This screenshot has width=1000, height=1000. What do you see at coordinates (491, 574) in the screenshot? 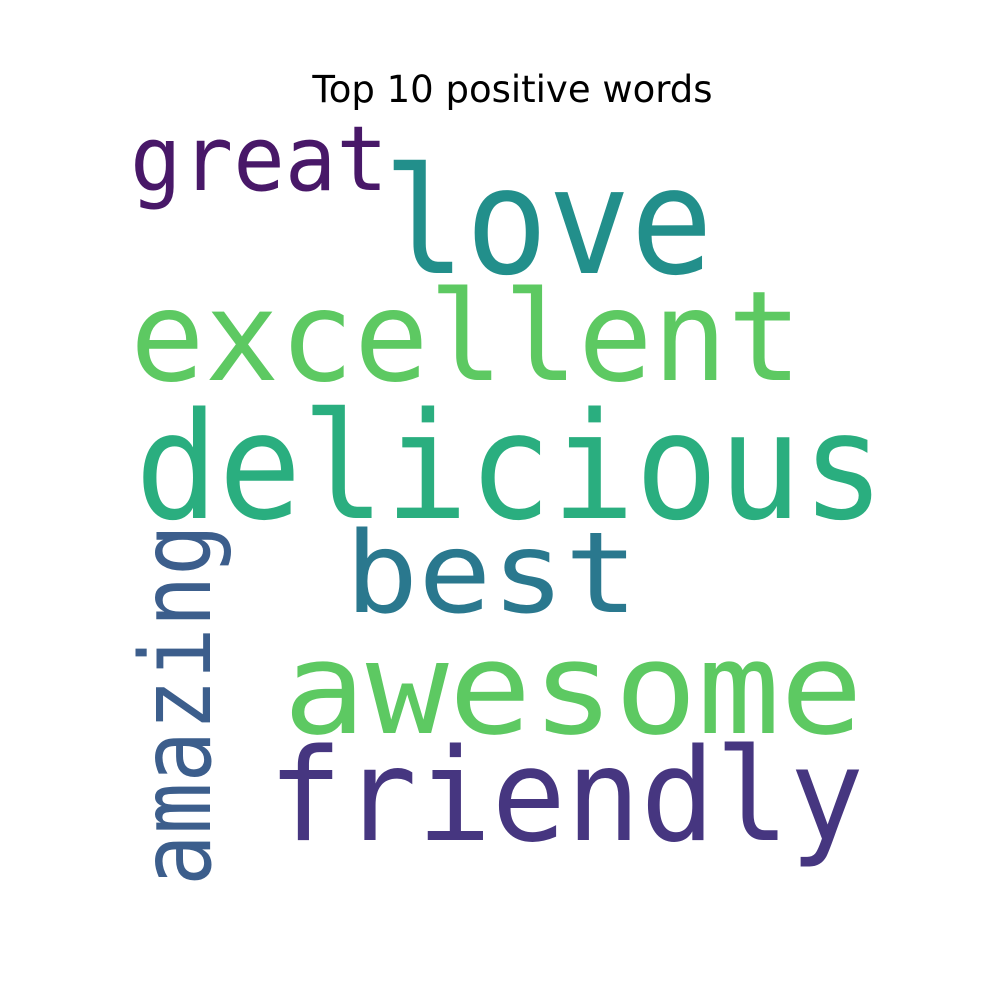
I see `word-best: best` at bounding box center [491, 574].